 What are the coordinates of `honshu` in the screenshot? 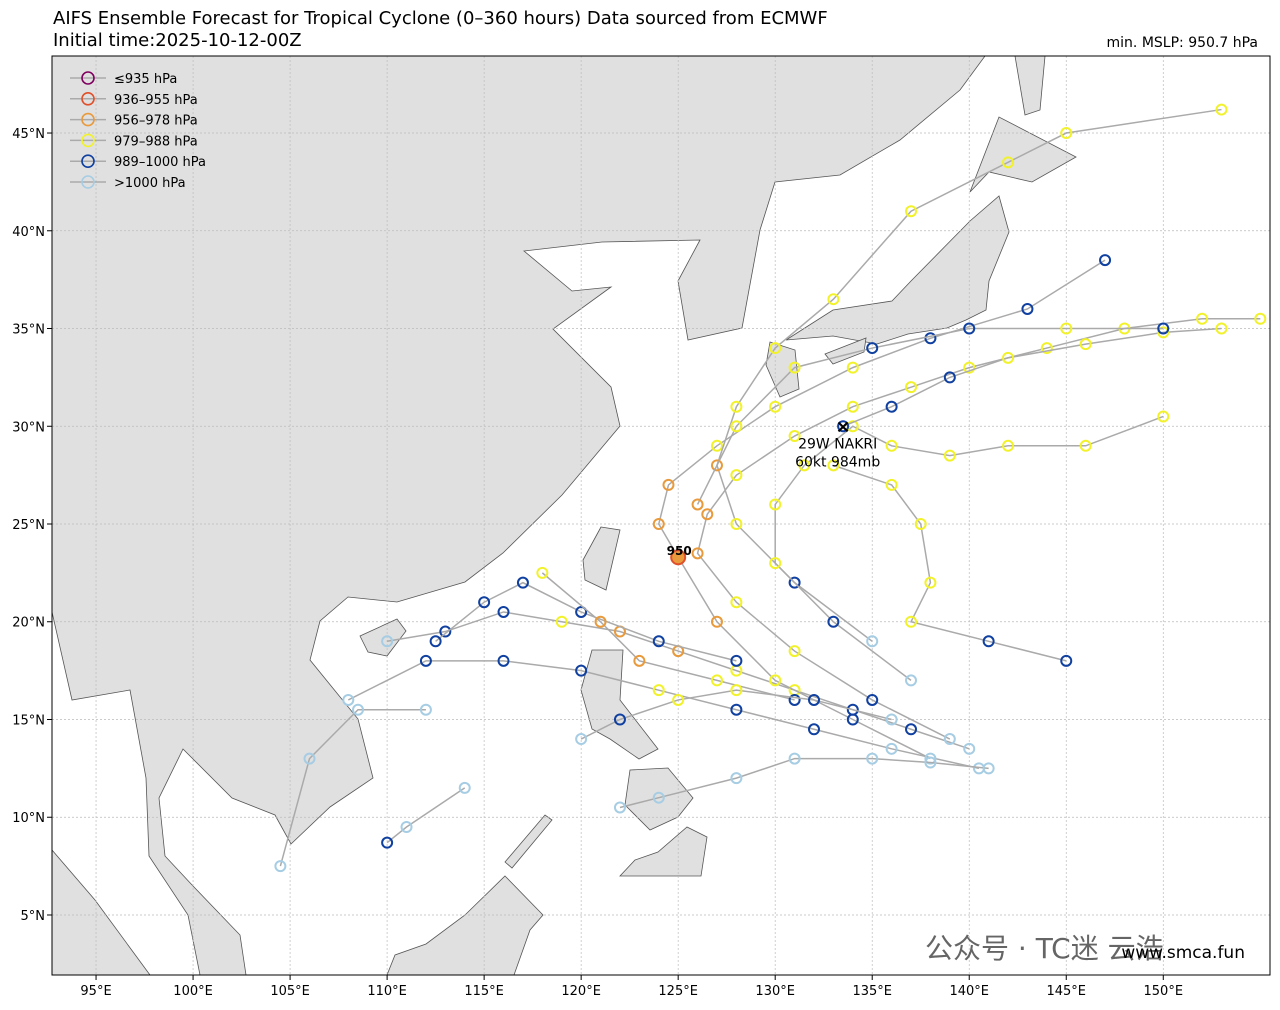 It's located at (897, 270).